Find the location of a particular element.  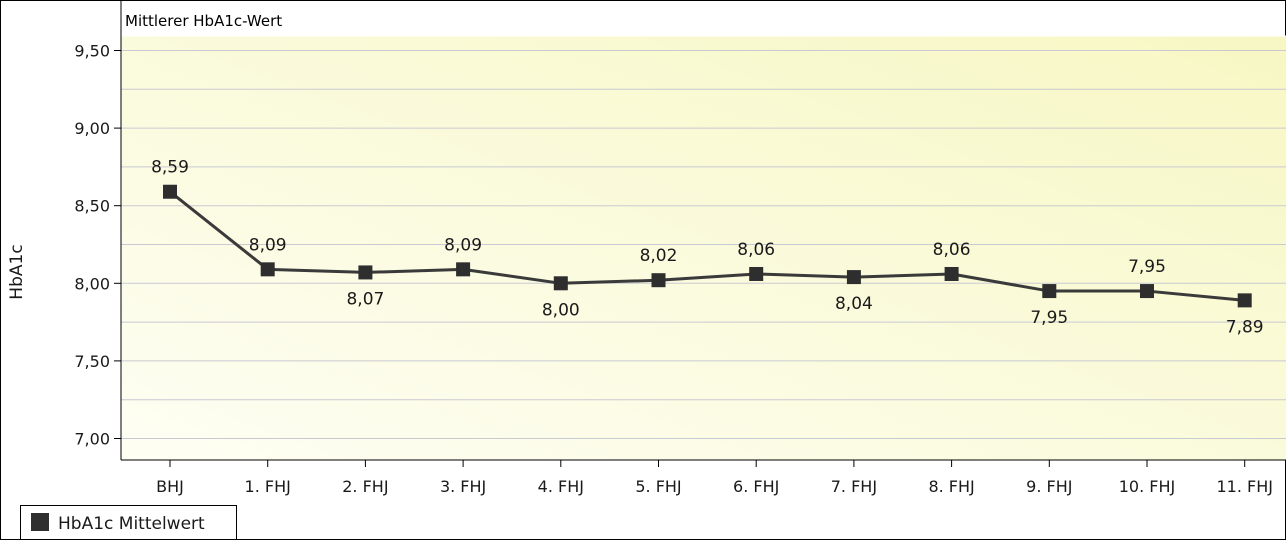

data-label: 8,07 is located at coordinates (365, 299).